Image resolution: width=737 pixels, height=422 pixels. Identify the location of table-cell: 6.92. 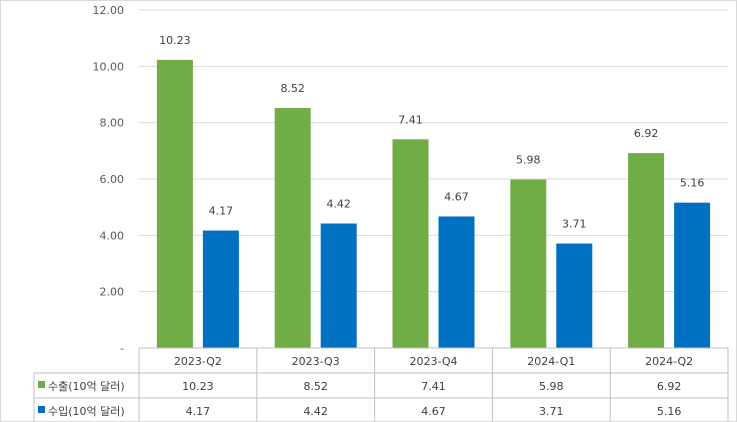
(669, 386).